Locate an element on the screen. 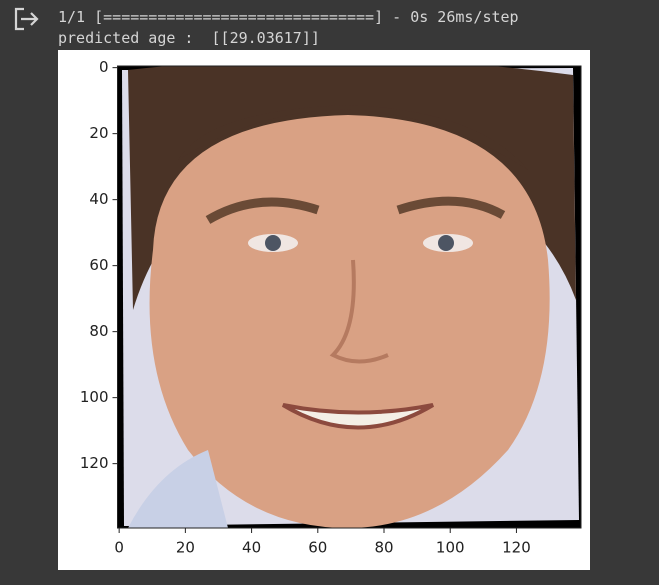  x-tick-label: 40 is located at coordinates (251, 548).